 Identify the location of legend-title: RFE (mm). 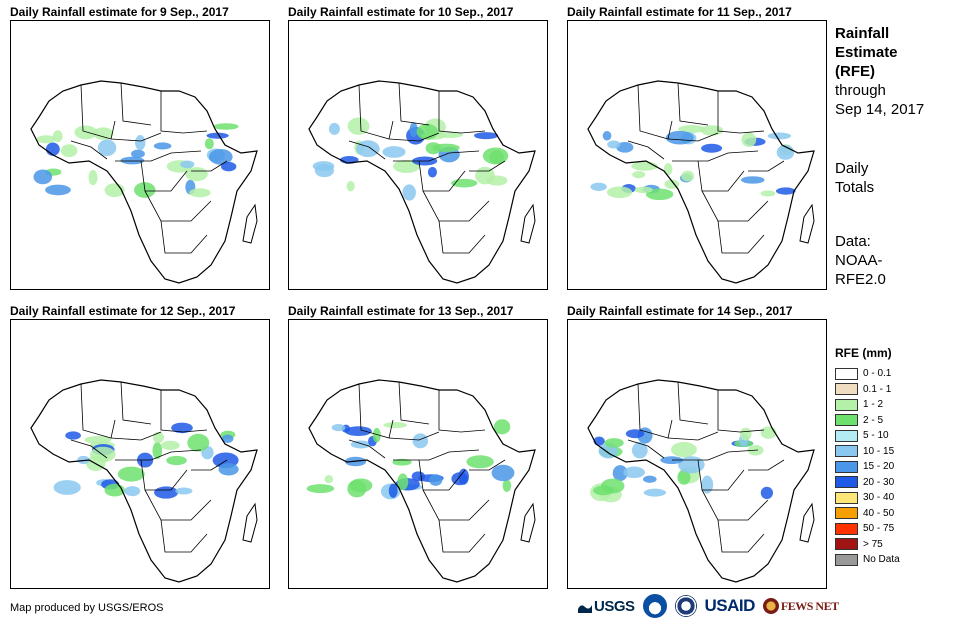
(863, 353).